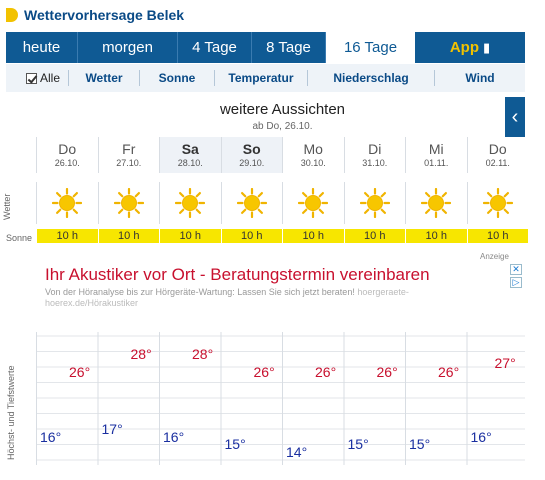 This screenshot has width=545, height=480. What do you see at coordinates (436, 149) in the screenshot?
I see `day-name: Mi` at bounding box center [436, 149].